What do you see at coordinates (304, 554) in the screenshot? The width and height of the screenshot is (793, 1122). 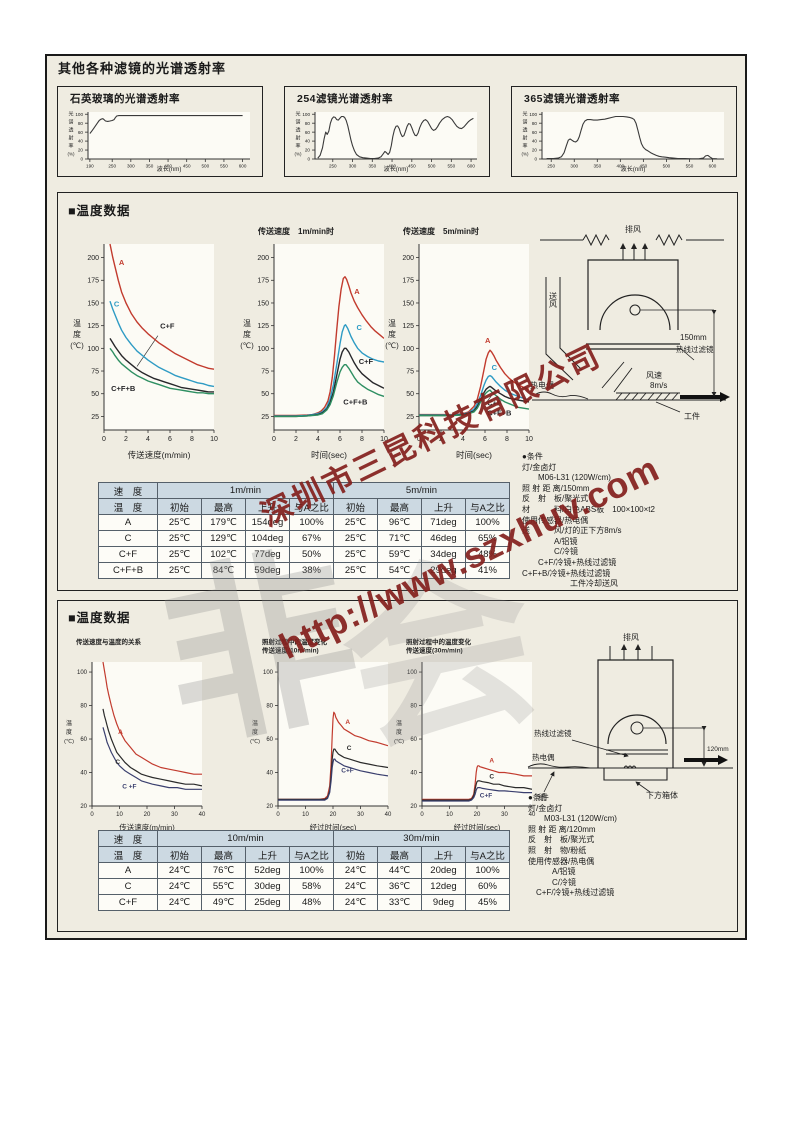 I see `table-row: C+F 25℃ 102℃ 77deg 50% 25℃ 59℃ 34deg 48%` at bounding box center [304, 554].